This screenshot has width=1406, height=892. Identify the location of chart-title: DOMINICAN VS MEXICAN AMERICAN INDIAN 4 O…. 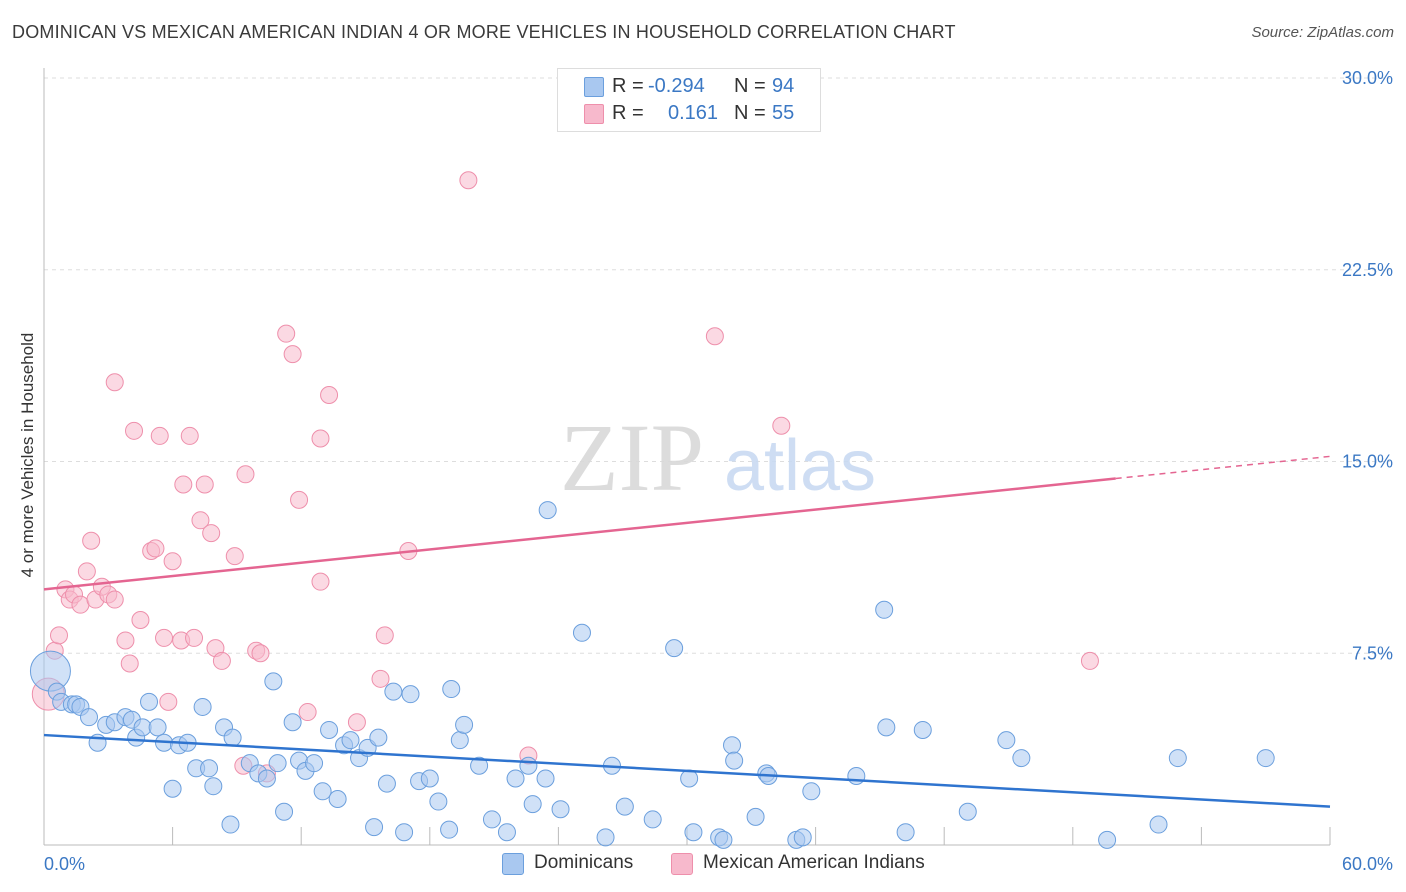
(484, 32).